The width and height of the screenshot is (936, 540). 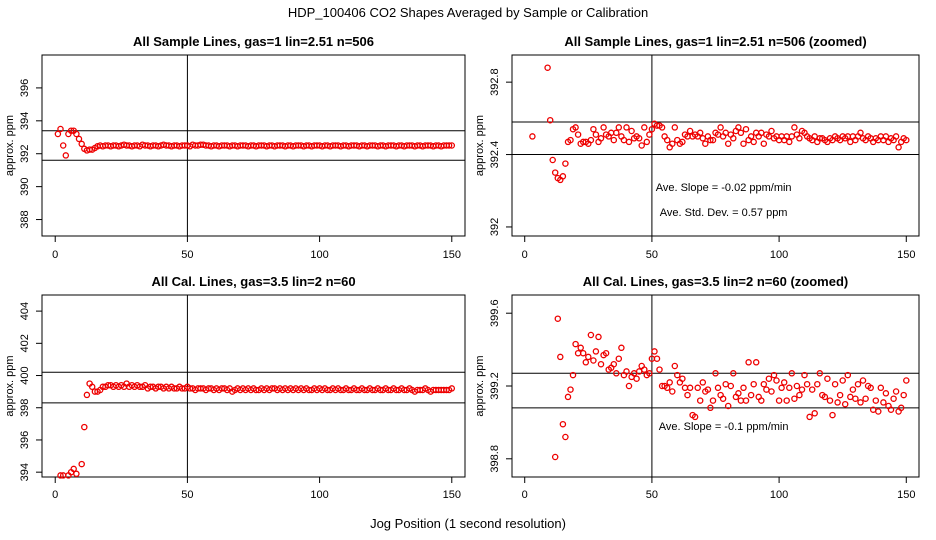 What do you see at coordinates (495, 313) in the screenshot?
I see `y-tick-label: 399.6` at bounding box center [495, 313].